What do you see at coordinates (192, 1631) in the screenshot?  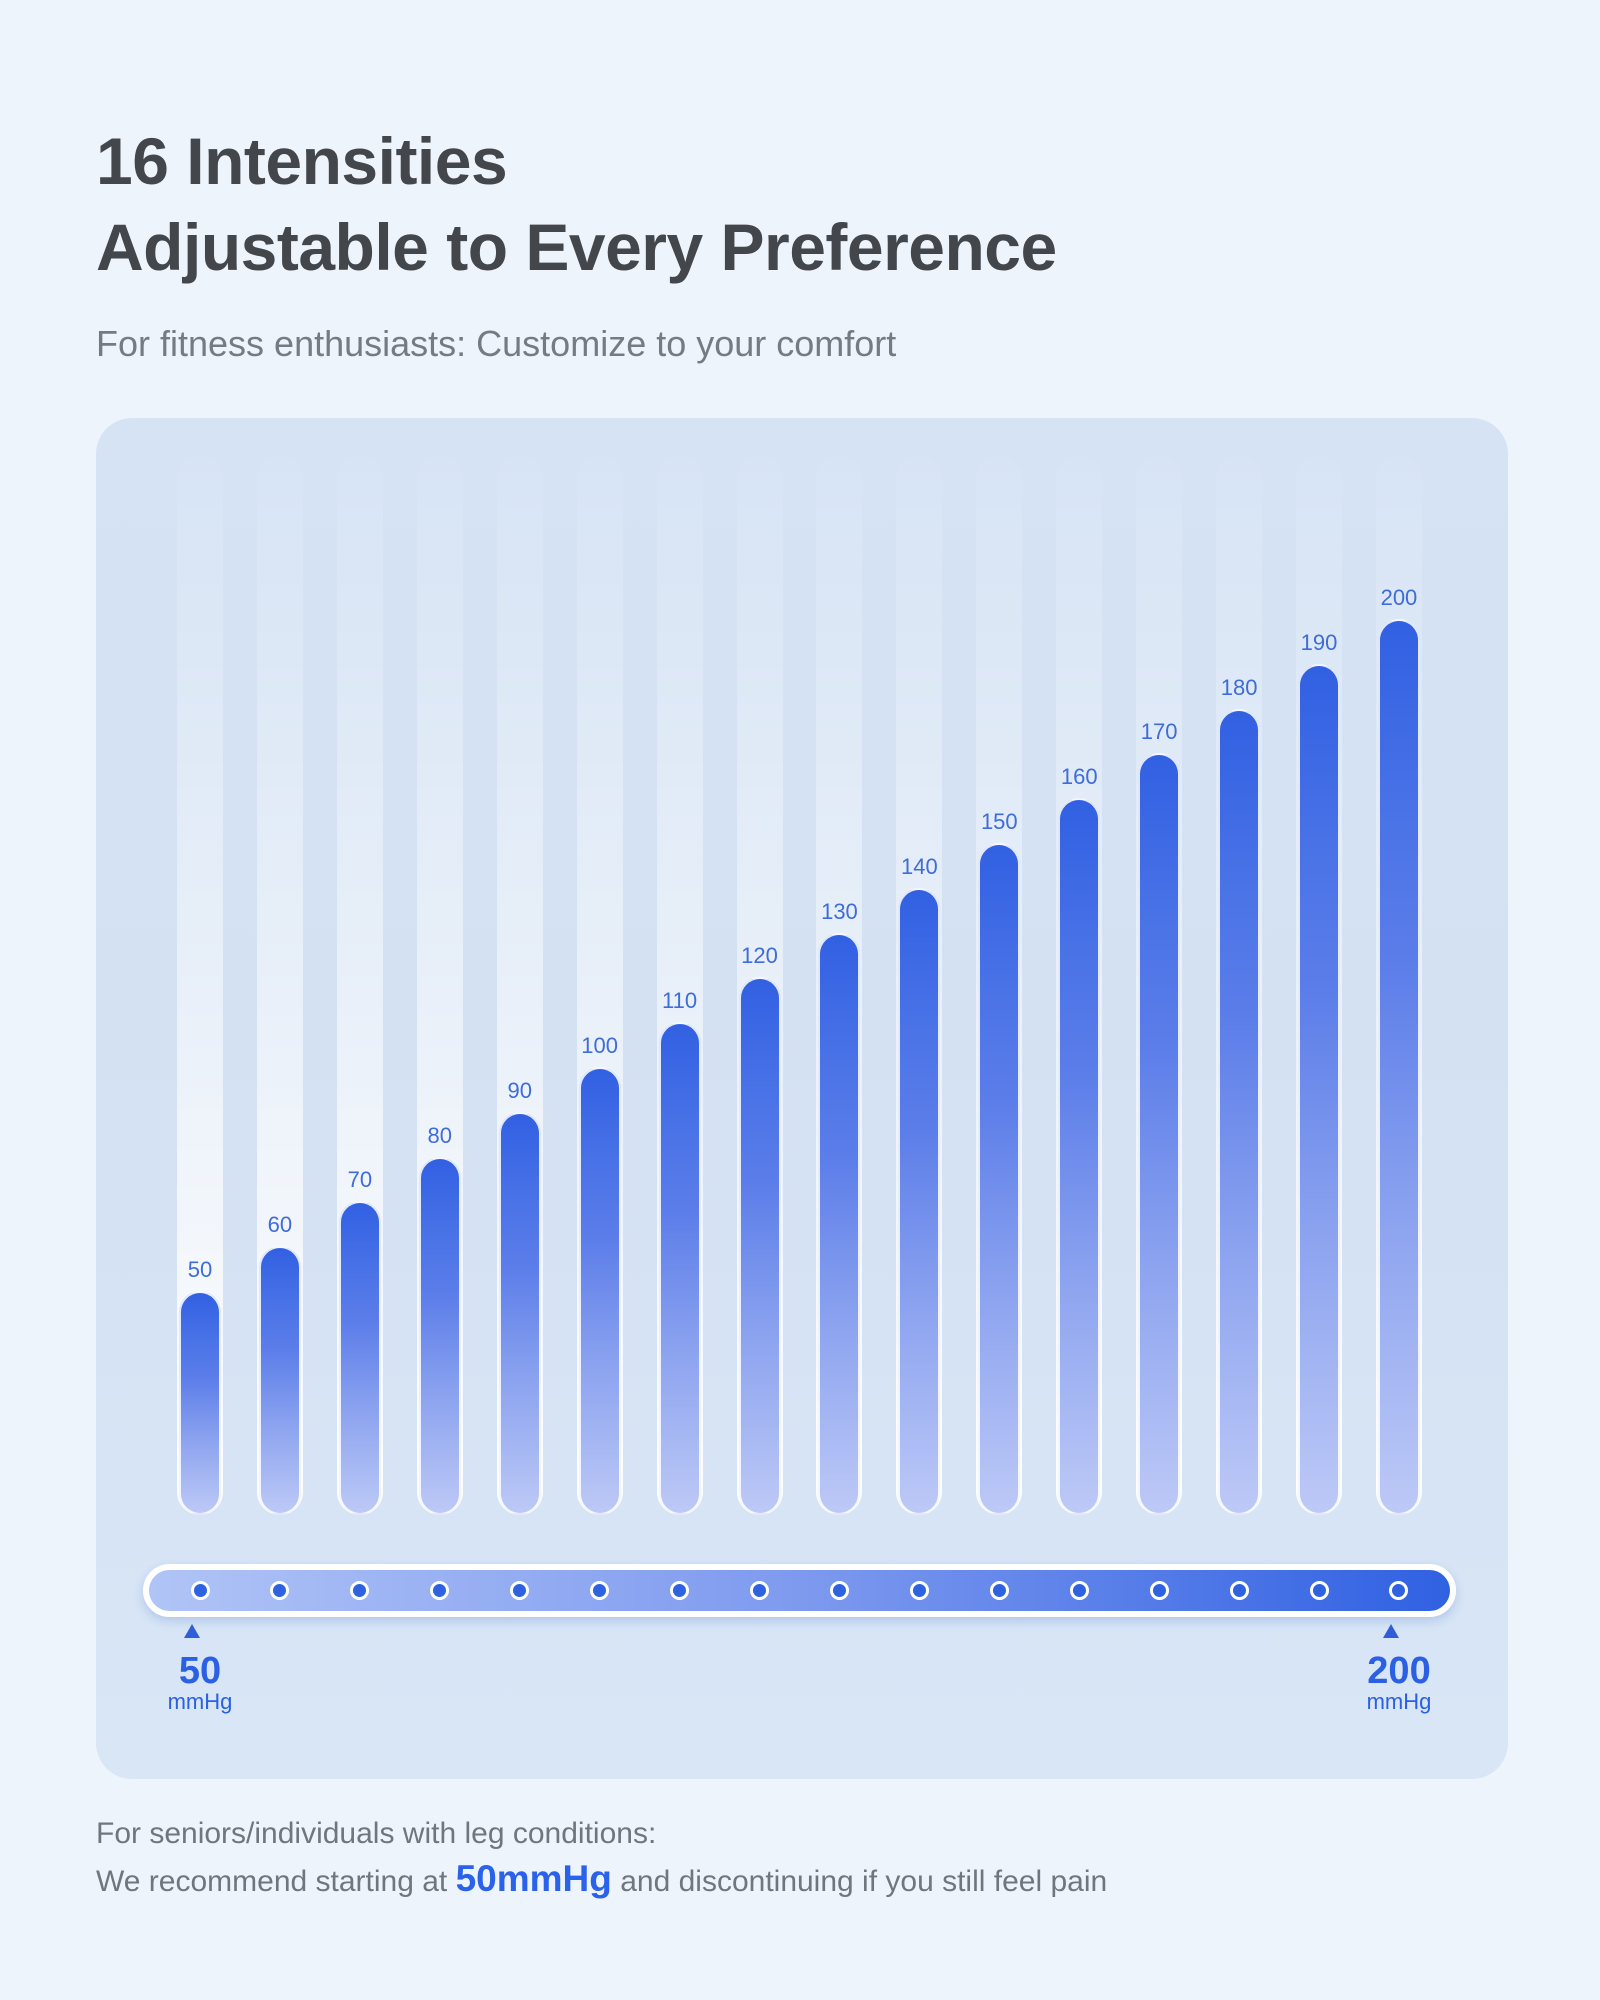 I see `min-marker-triangle-icon` at bounding box center [192, 1631].